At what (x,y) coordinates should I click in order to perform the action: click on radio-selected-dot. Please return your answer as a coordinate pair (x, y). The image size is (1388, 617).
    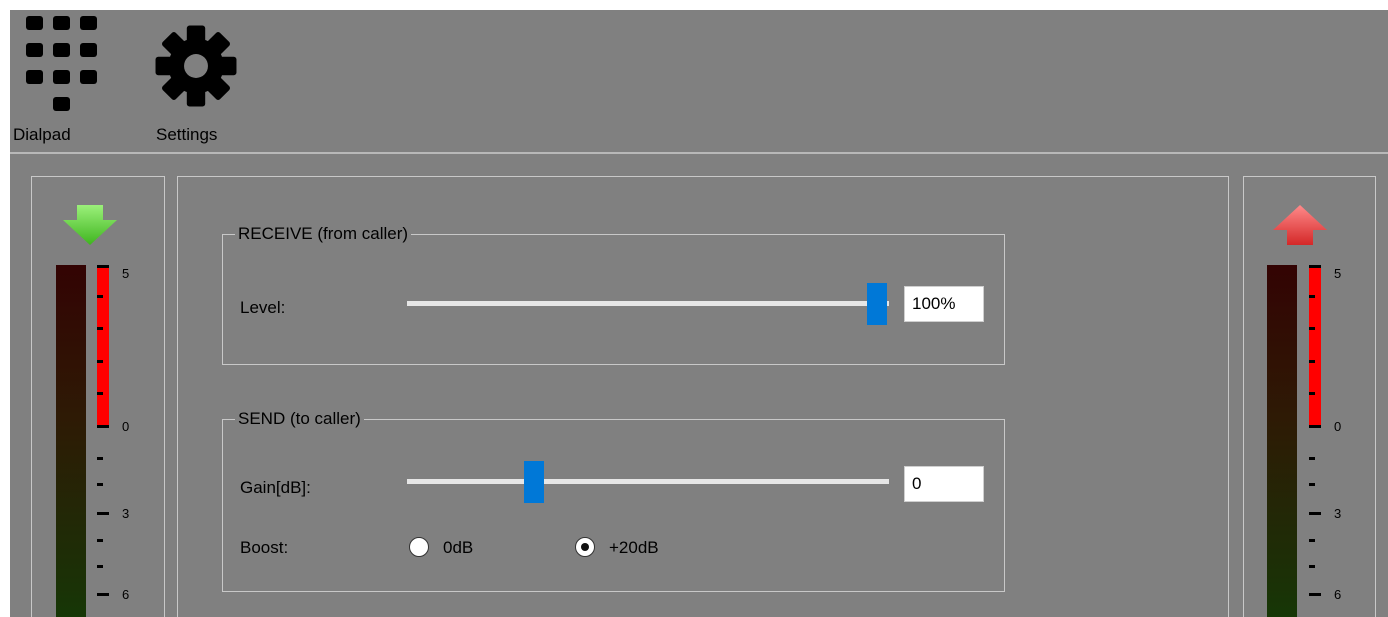
    Looking at the image, I should click on (585, 547).